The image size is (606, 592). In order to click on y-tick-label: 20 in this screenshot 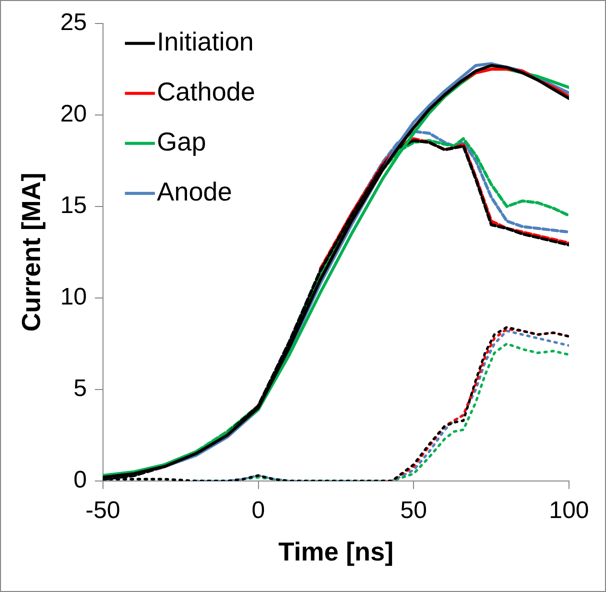, I will do `click(73, 114)`.